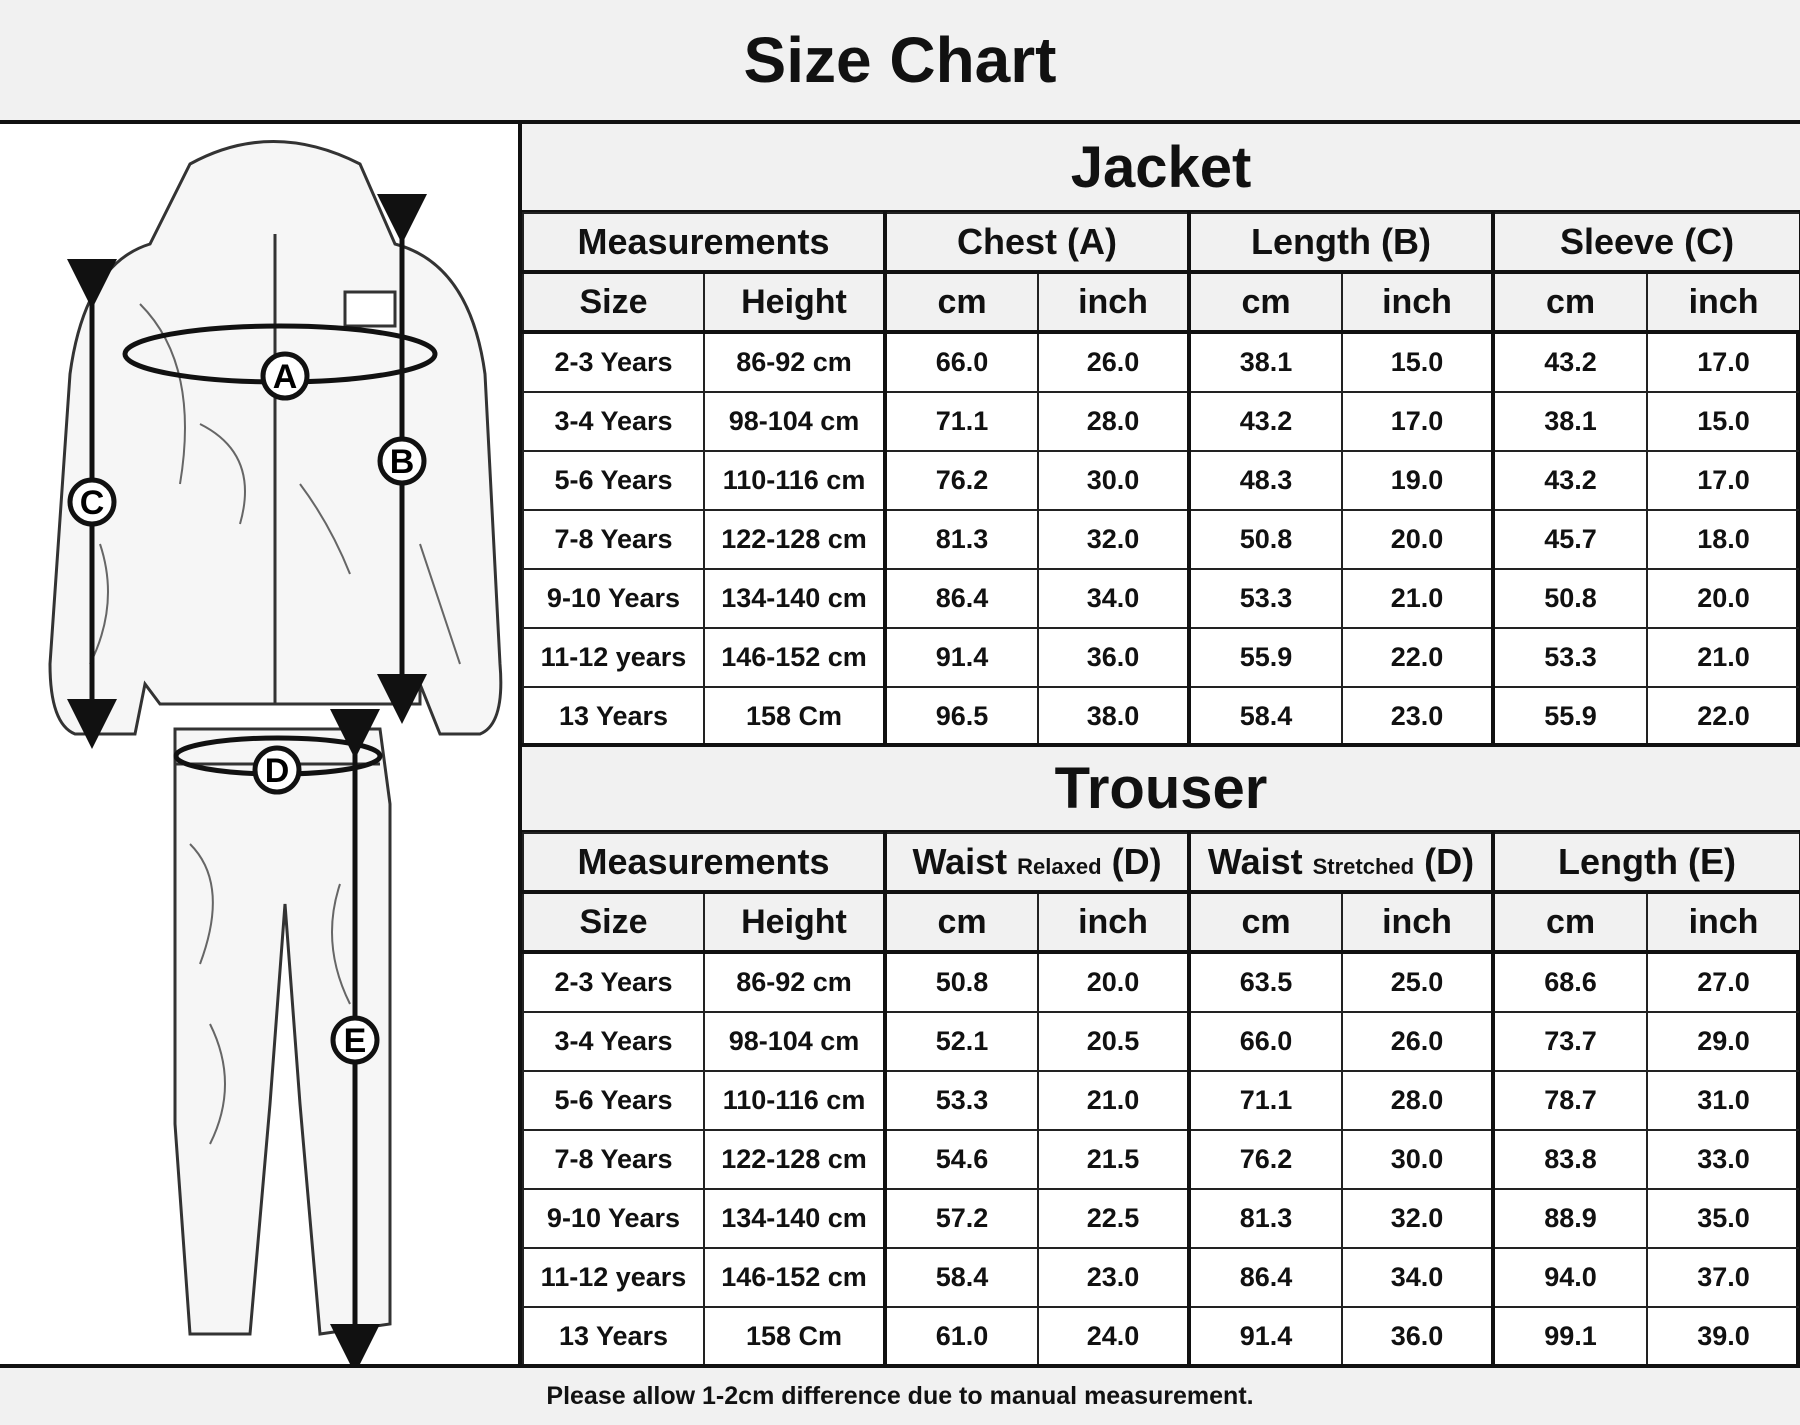 The height and width of the screenshot is (1425, 1800). What do you see at coordinates (613, 657) in the screenshot?
I see `table-cell: 11-12 years` at bounding box center [613, 657].